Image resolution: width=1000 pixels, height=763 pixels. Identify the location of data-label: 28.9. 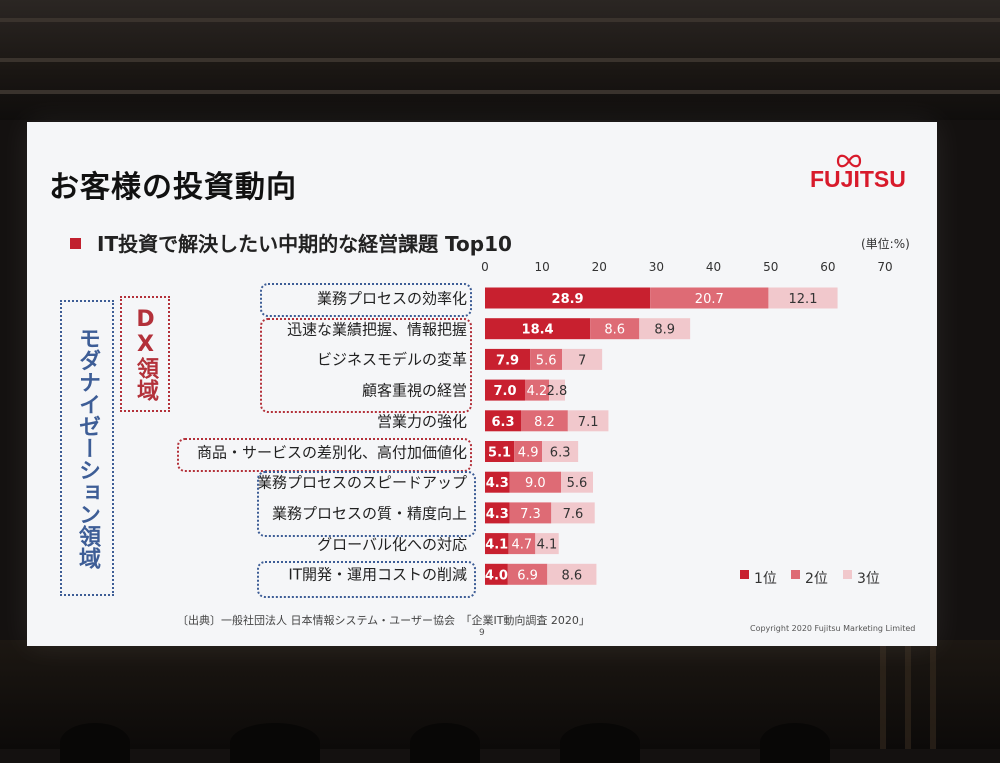
(568, 299).